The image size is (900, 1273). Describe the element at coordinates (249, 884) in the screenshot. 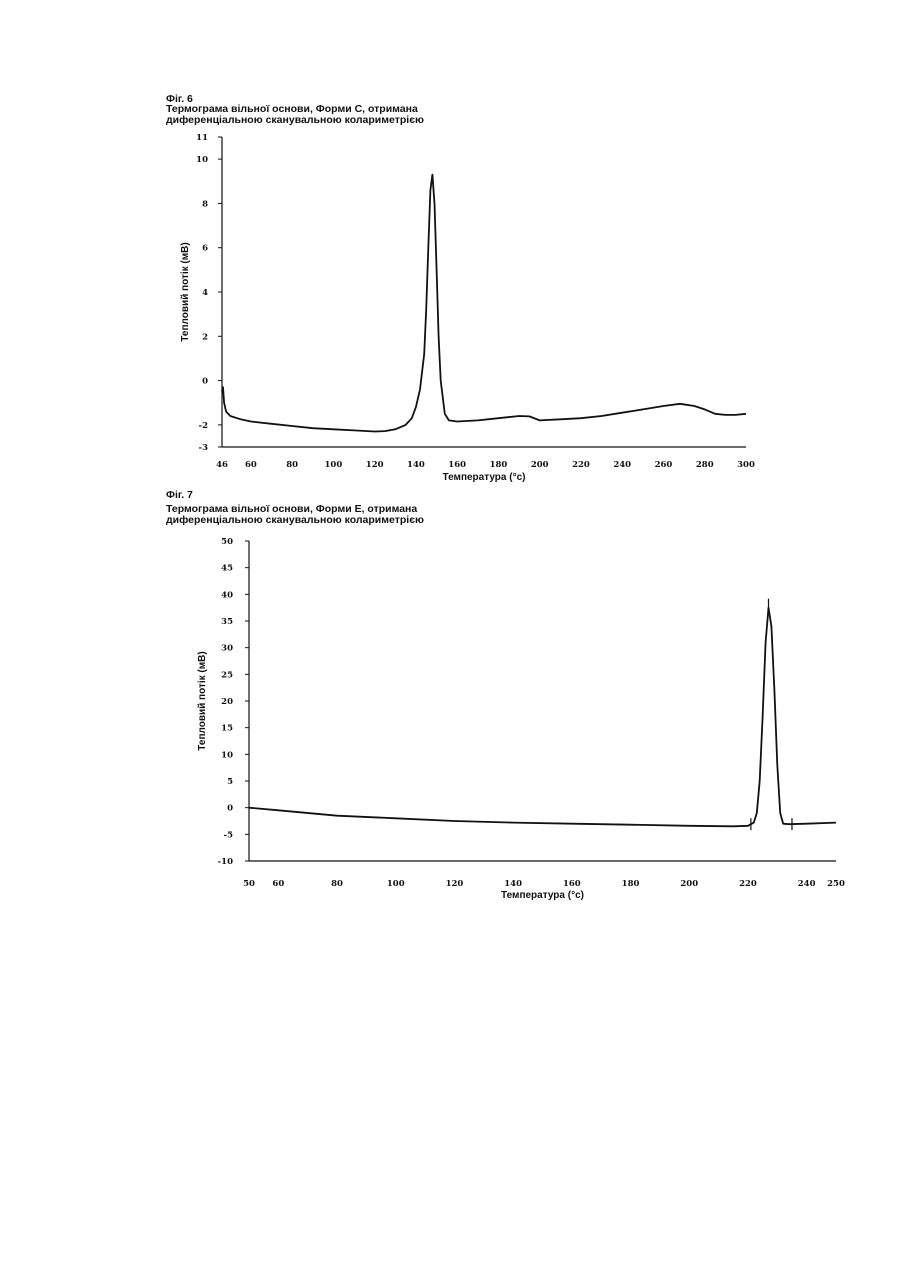

I see `x-tick-label: 50` at that location.